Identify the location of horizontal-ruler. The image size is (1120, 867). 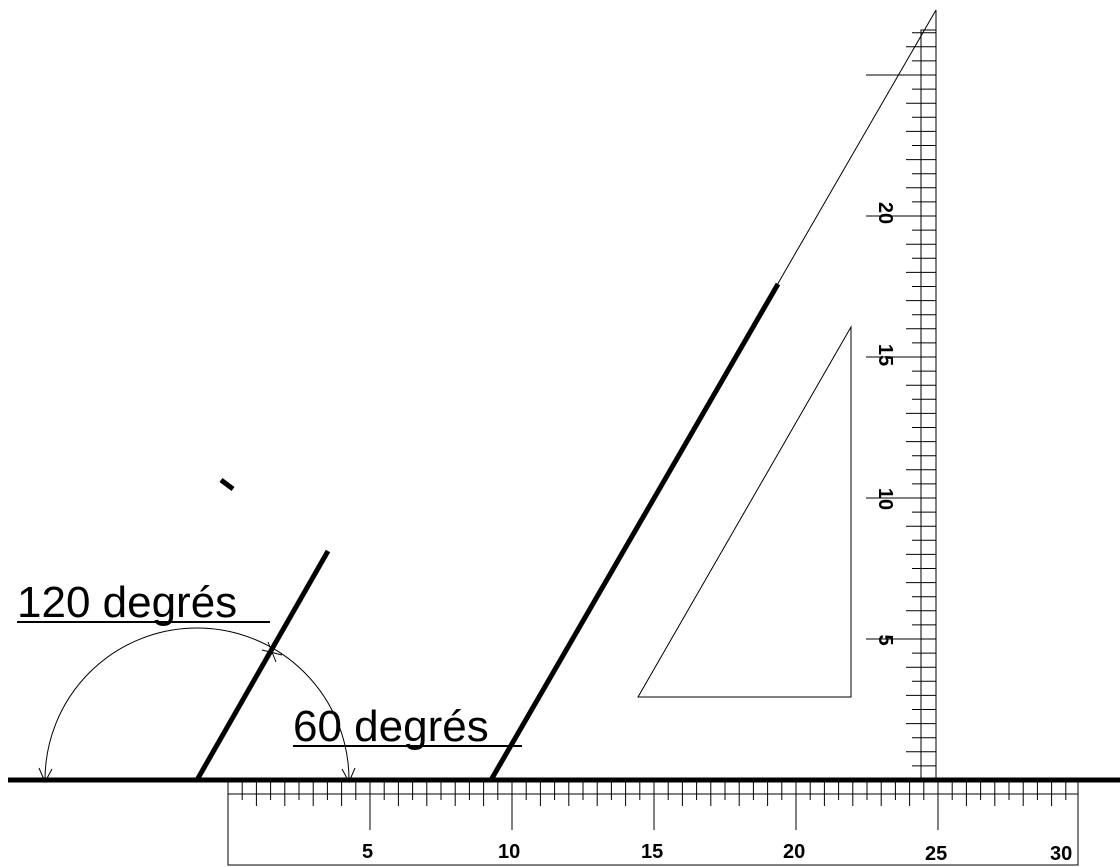
(653, 823).